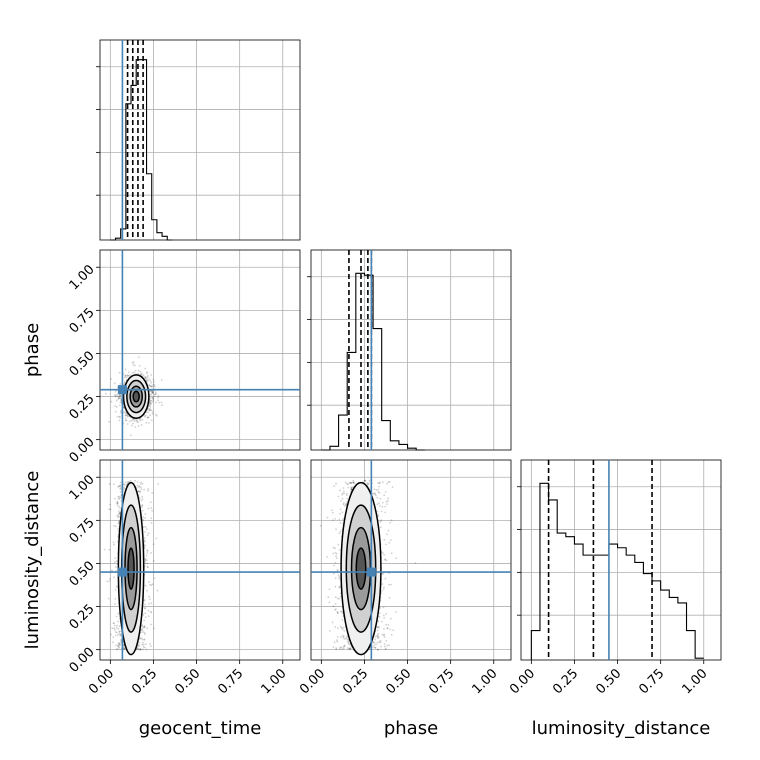 The width and height of the screenshot is (760, 760). I want to click on y-axis-label-phase: phase, so click(32, 350).